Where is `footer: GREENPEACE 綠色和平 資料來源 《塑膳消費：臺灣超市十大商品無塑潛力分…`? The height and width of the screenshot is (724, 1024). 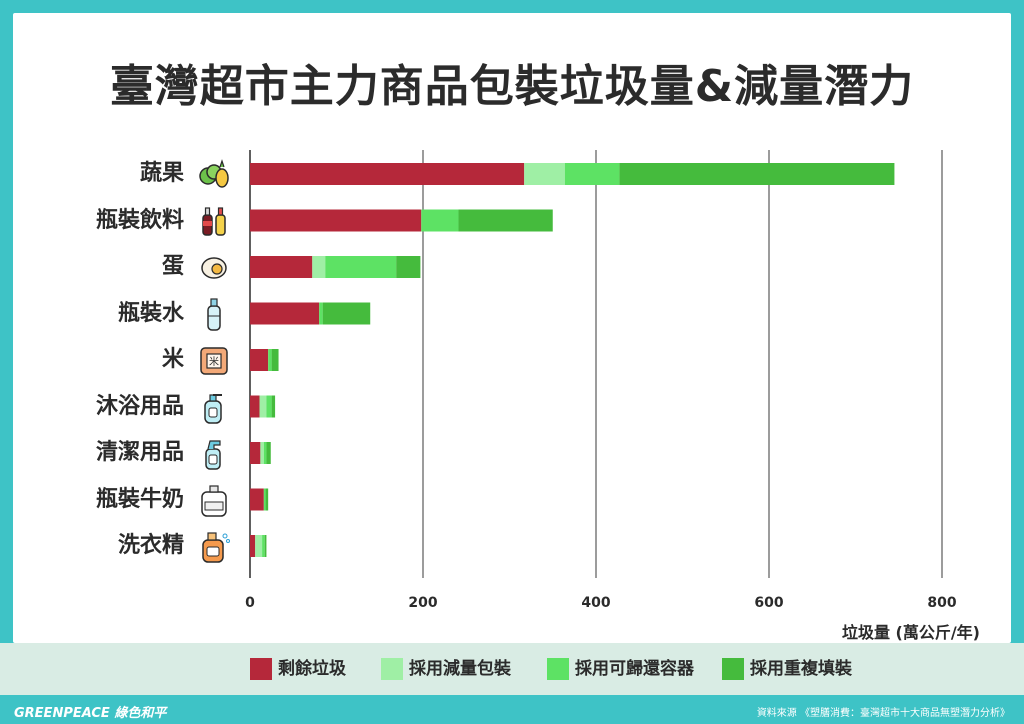 footer: GREENPEACE 綠色和平 資料來源 《塑膳消費：臺灣超市十大商品無塑潛力分… is located at coordinates (512, 709).